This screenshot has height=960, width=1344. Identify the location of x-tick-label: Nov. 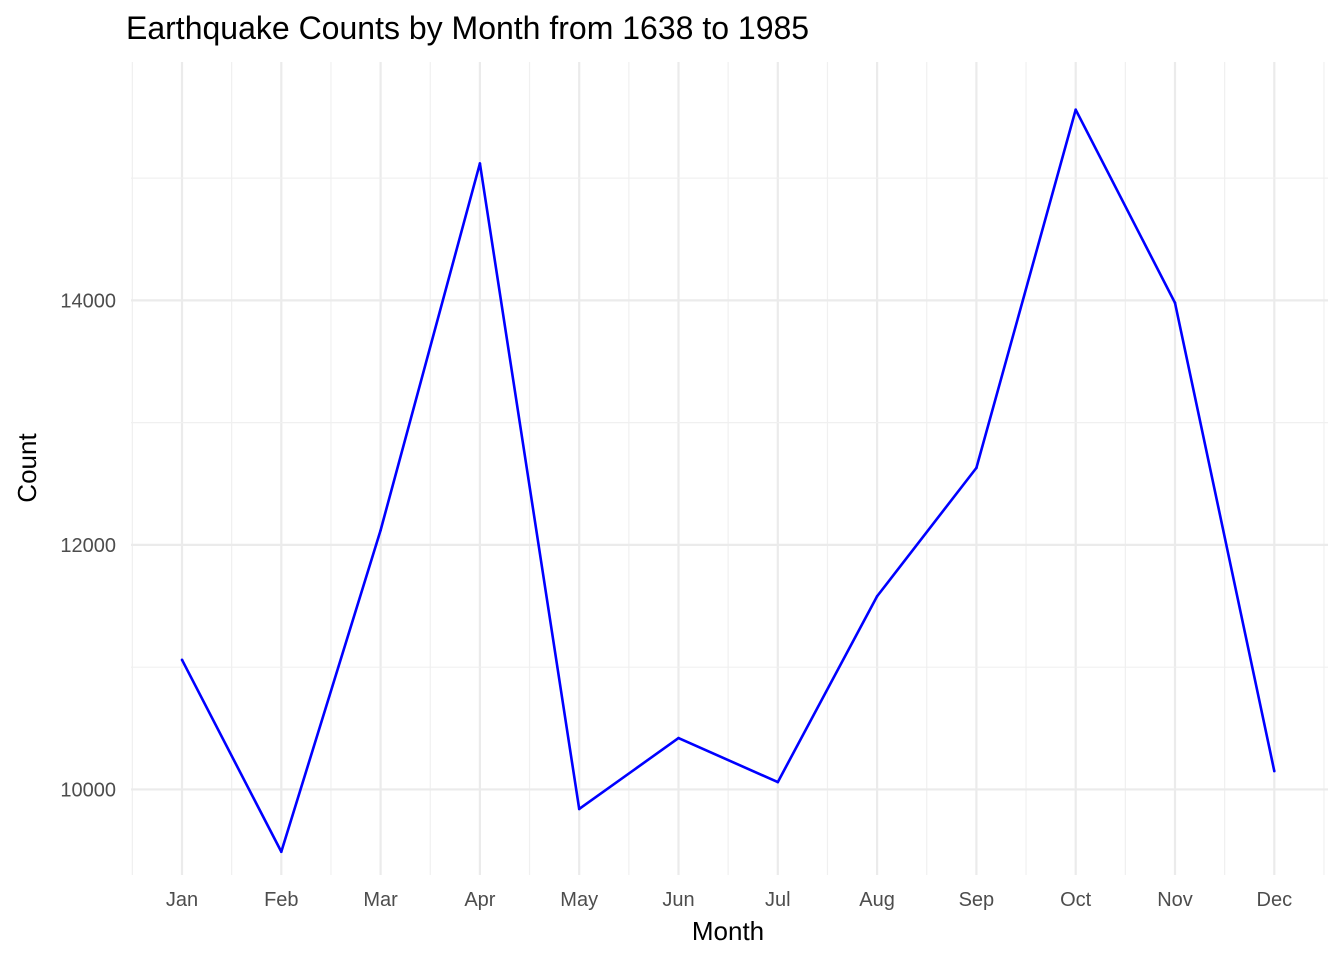
(1175, 900).